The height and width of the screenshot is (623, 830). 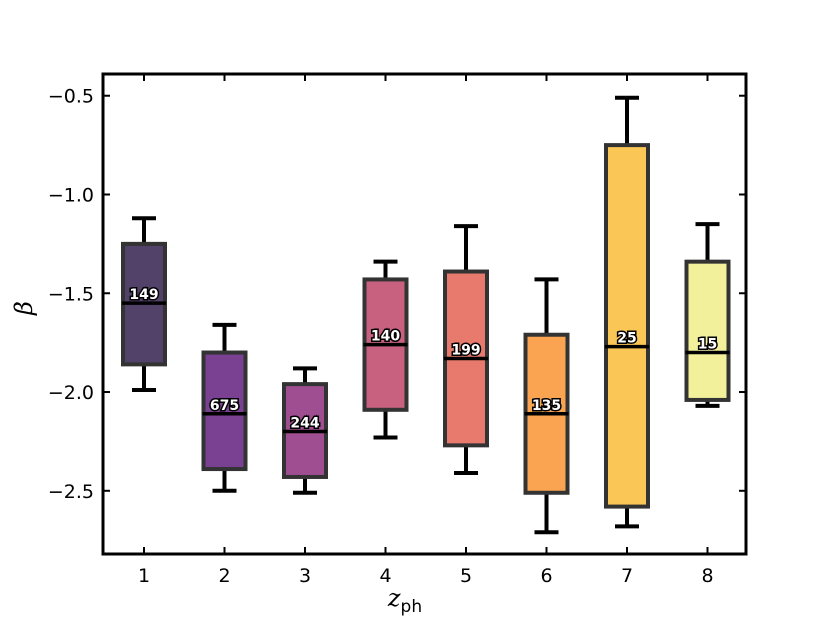 I want to click on count-label: 135, so click(x=546, y=406).